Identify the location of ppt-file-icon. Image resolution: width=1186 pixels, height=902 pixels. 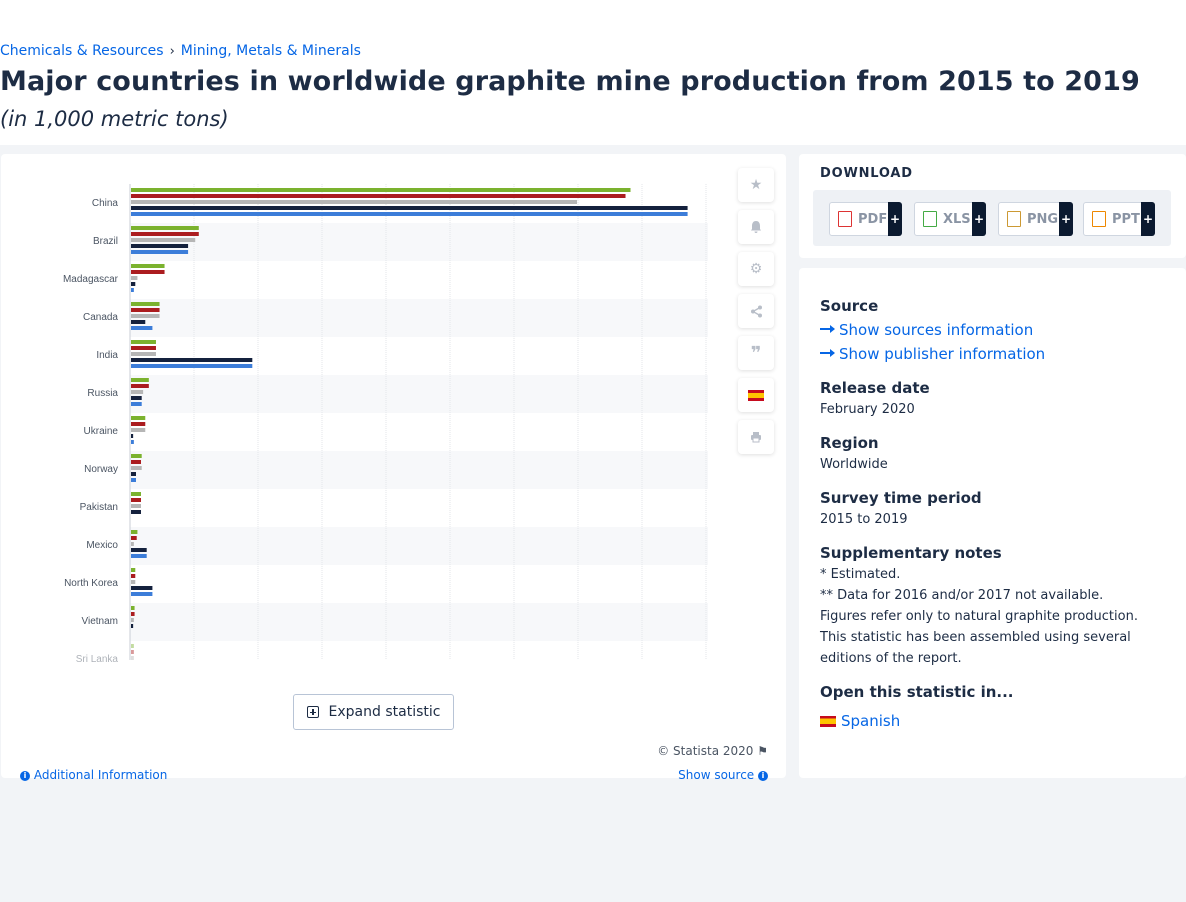
(1099, 219).